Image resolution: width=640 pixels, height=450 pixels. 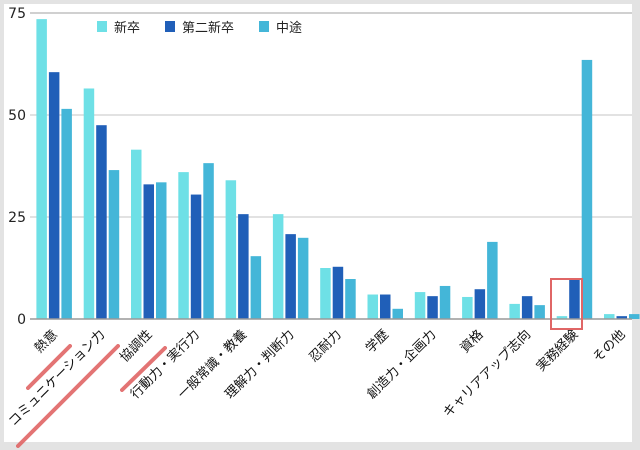 I want to click on x-tick-label: 実務経験, so click(x=557, y=351).